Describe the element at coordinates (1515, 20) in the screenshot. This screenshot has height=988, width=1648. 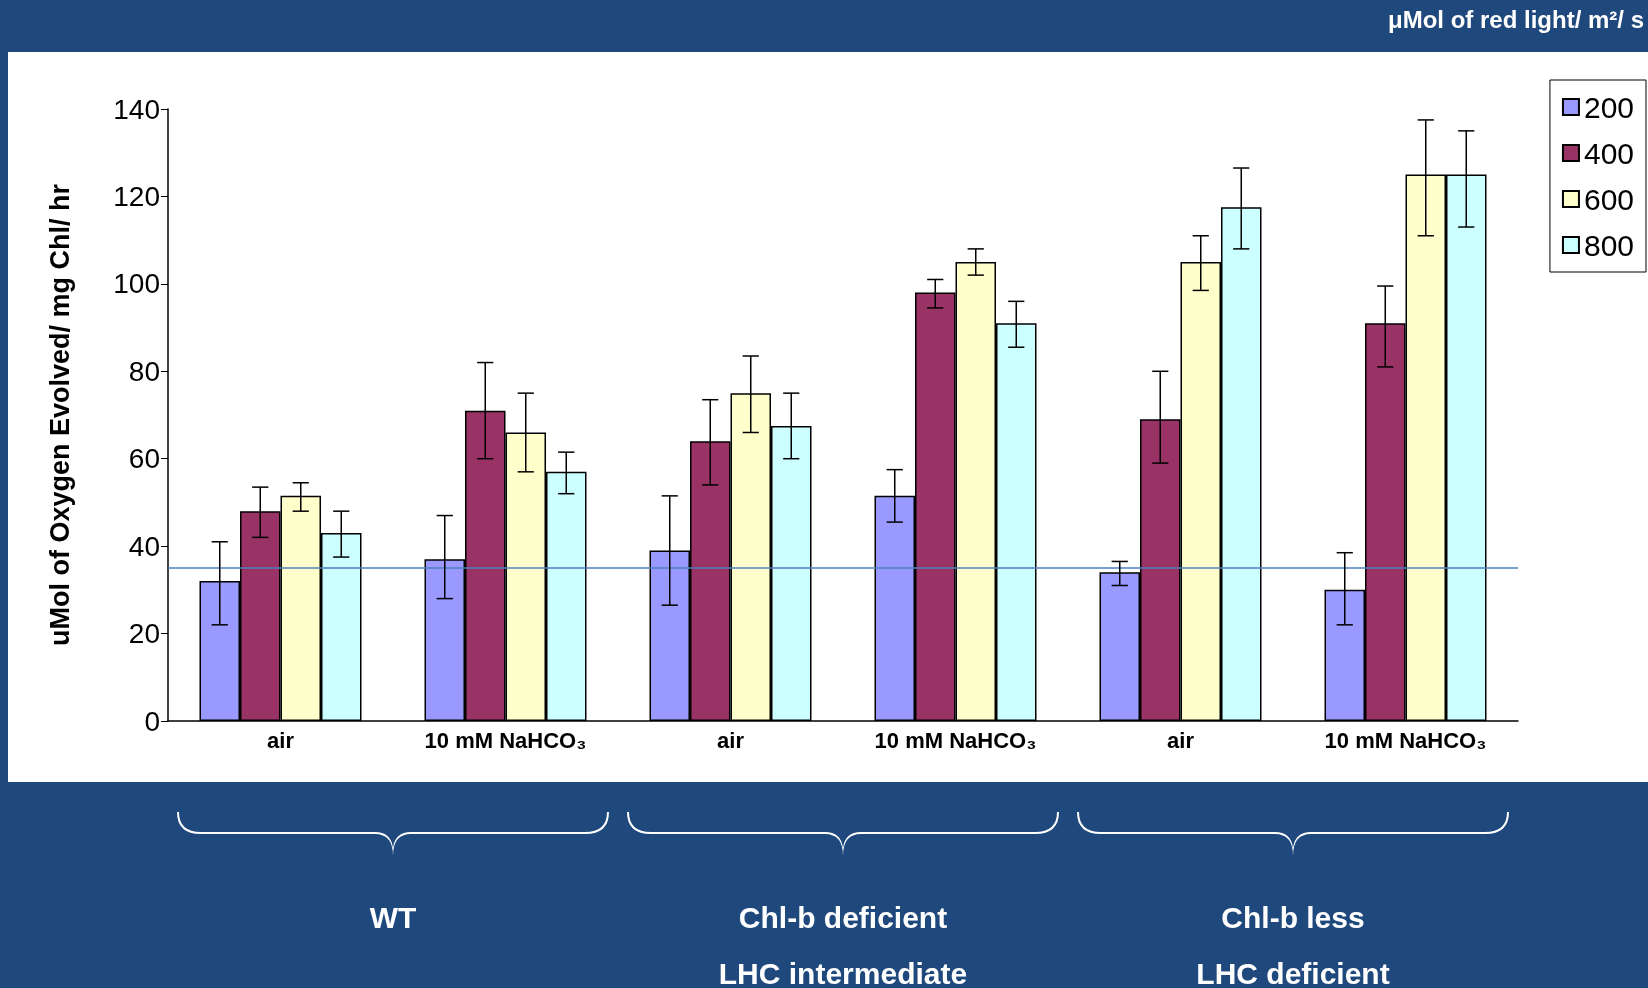
I see `legend-title: μMol of red light/ m²/ s` at that location.